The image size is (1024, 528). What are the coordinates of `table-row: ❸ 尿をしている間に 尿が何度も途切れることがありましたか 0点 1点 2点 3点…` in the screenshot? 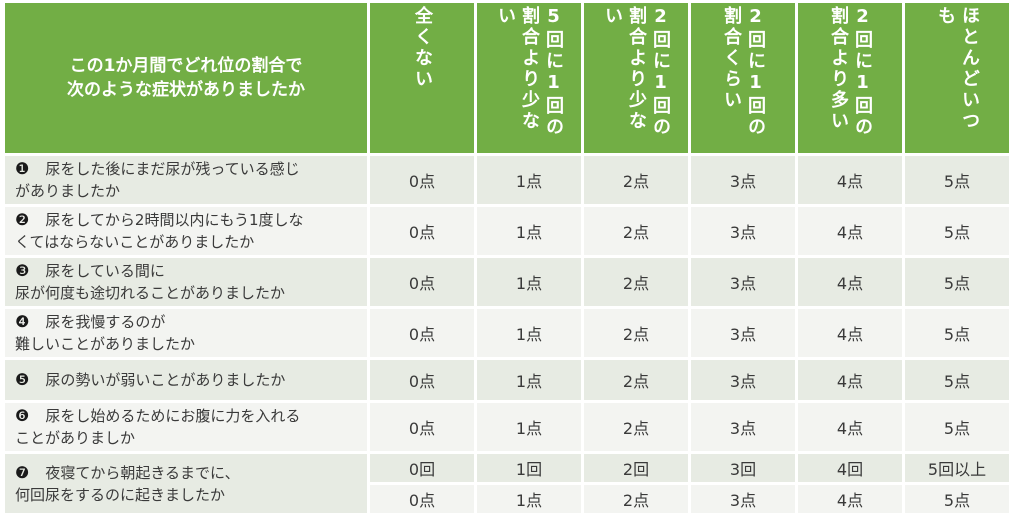 It's located at (507, 282).